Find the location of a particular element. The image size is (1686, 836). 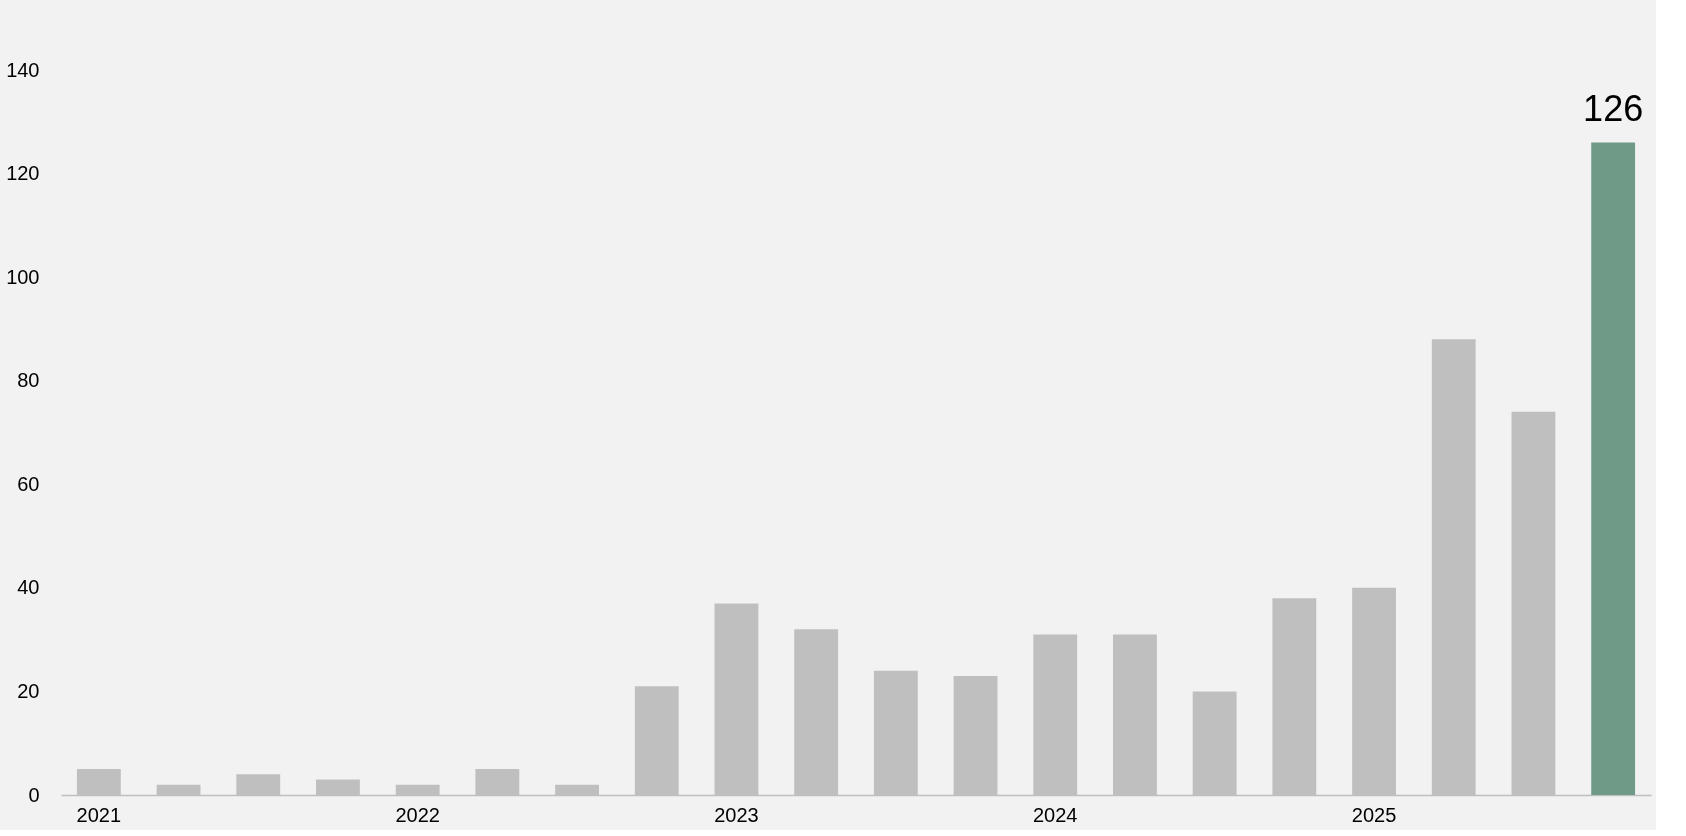

y-tick-label: 120 is located at coordinates (23, 173).